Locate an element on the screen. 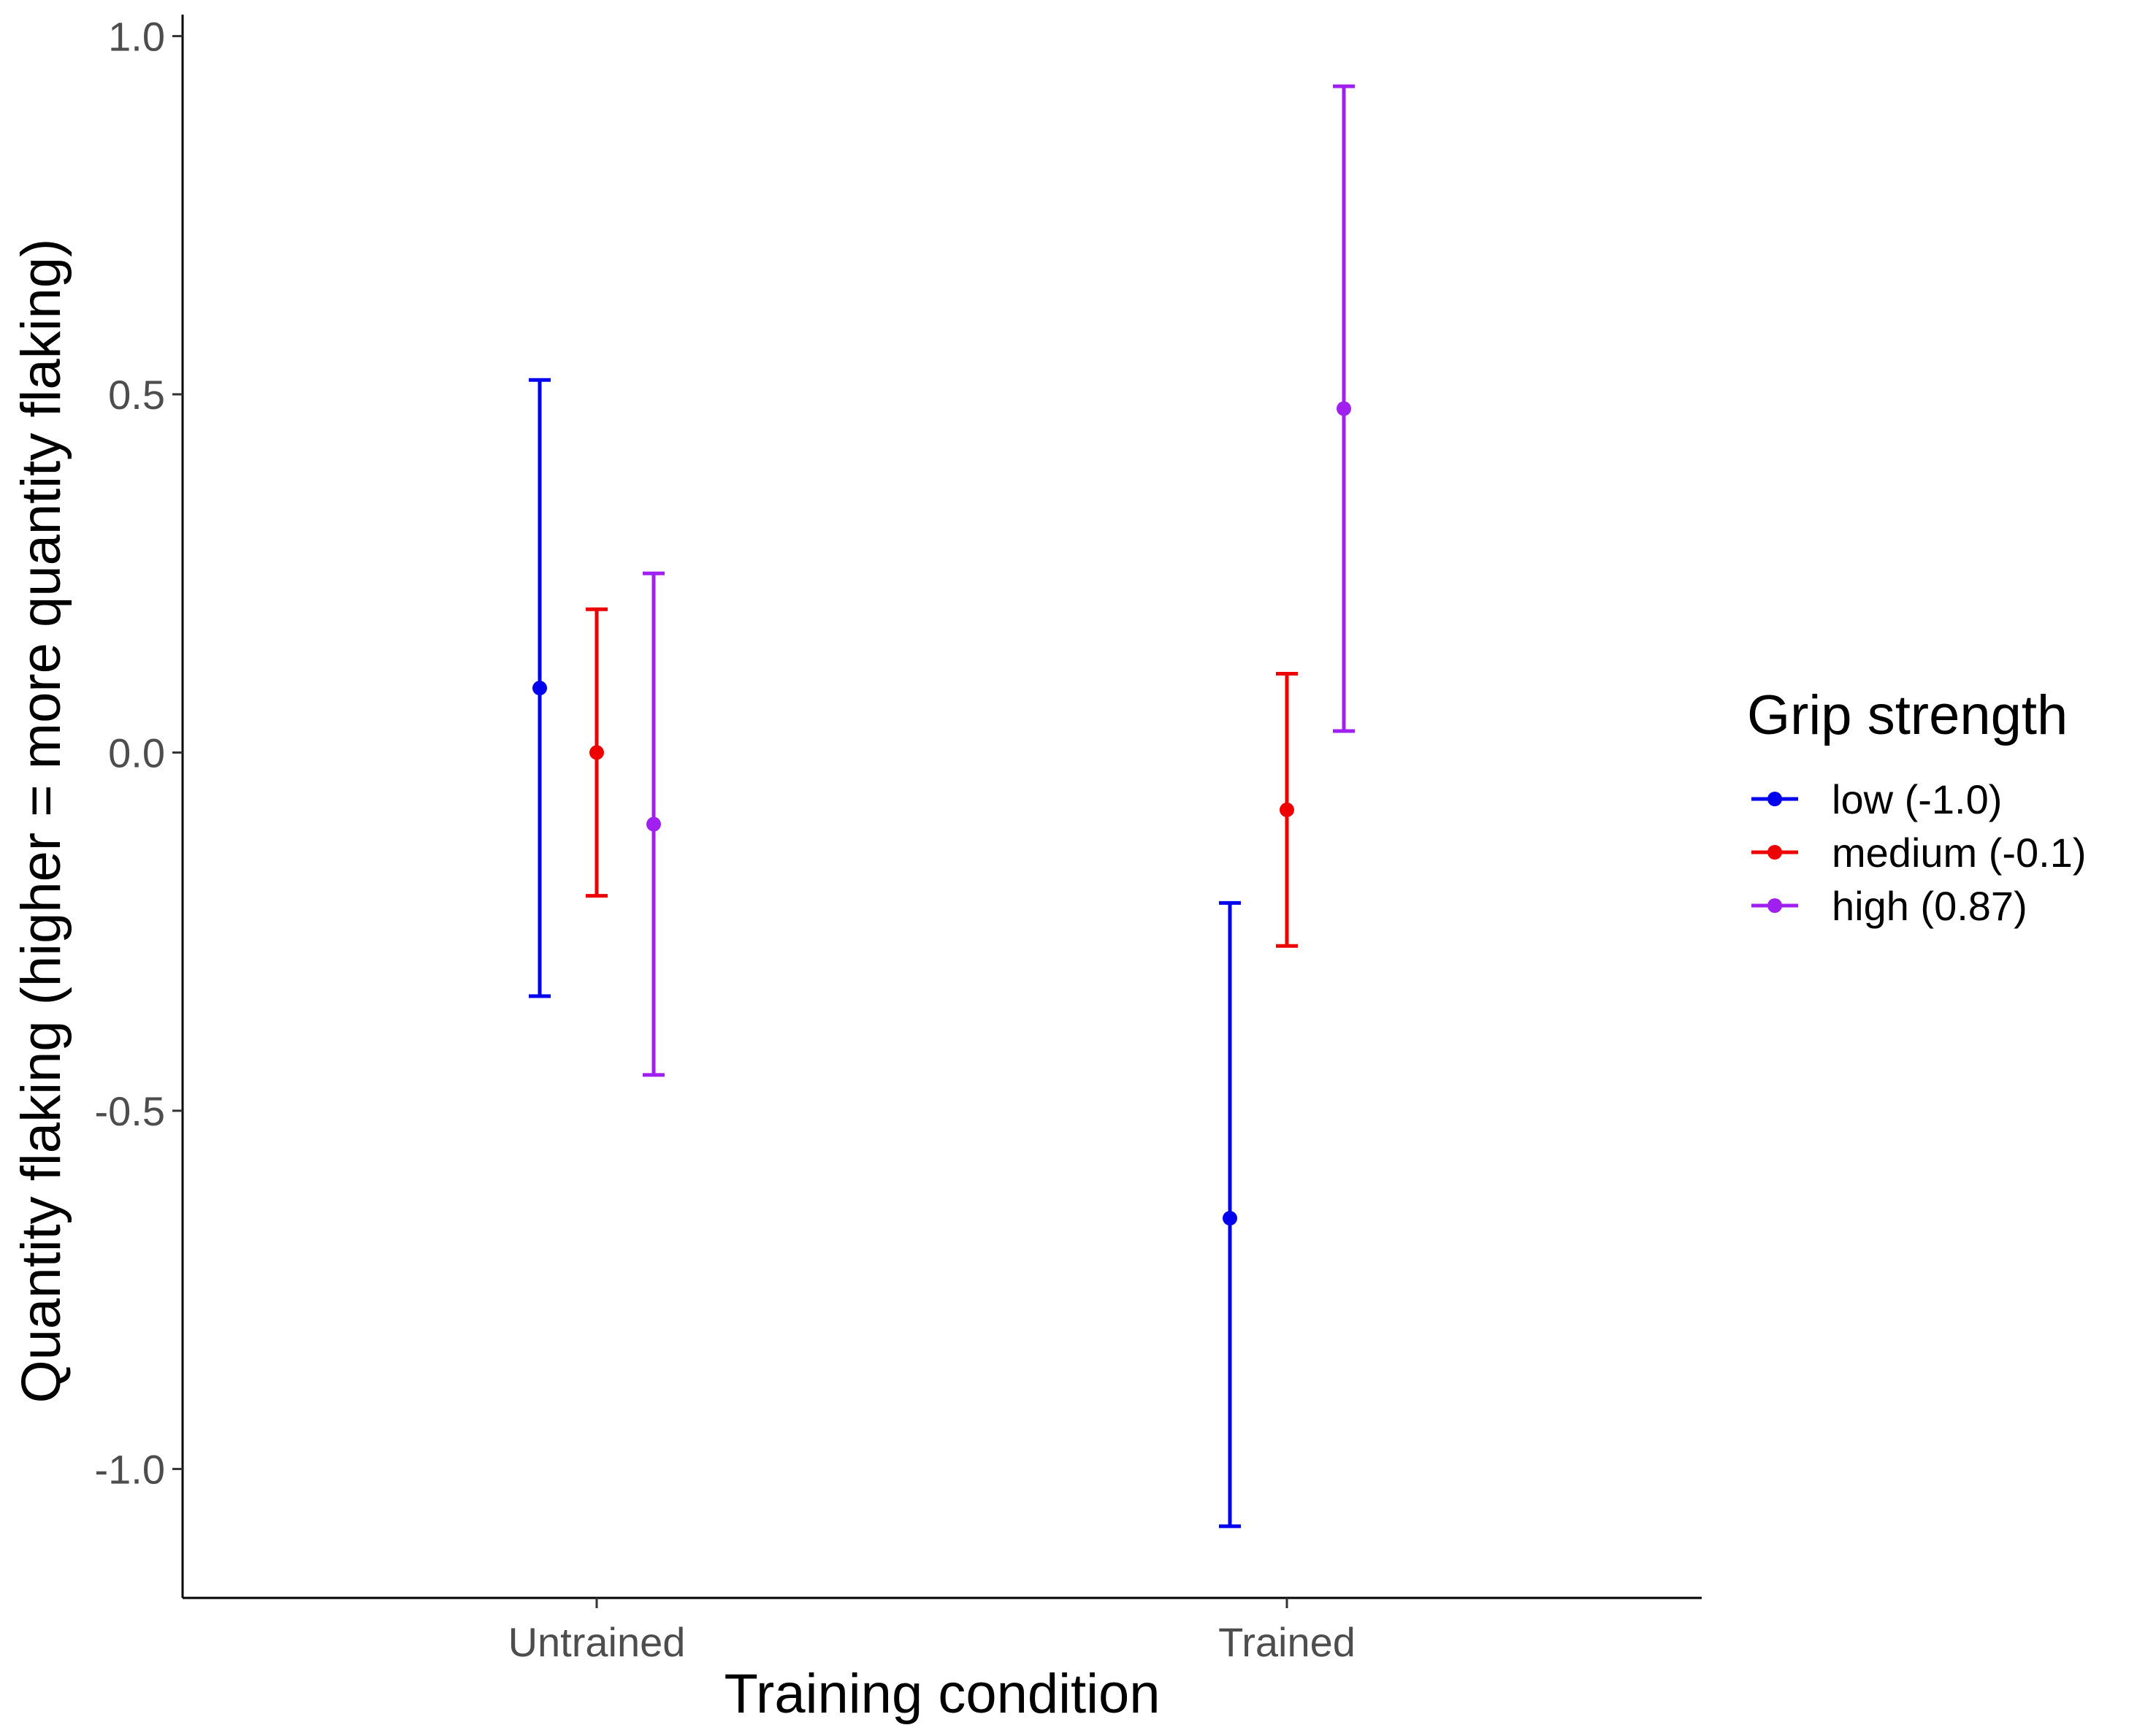 The image size is (2156, 1725). x-tick-label: Untrained is located at coordinates (597, 1642).